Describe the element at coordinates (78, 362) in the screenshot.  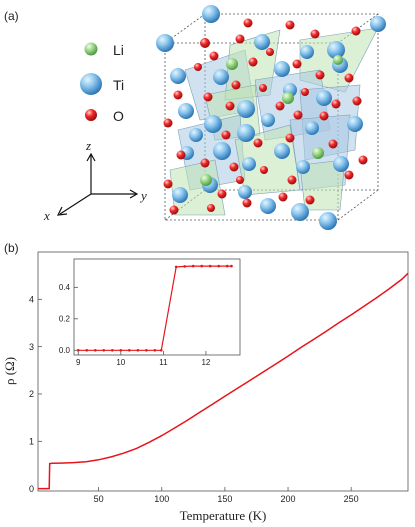
I see `x-tick-label: 9` at that location.